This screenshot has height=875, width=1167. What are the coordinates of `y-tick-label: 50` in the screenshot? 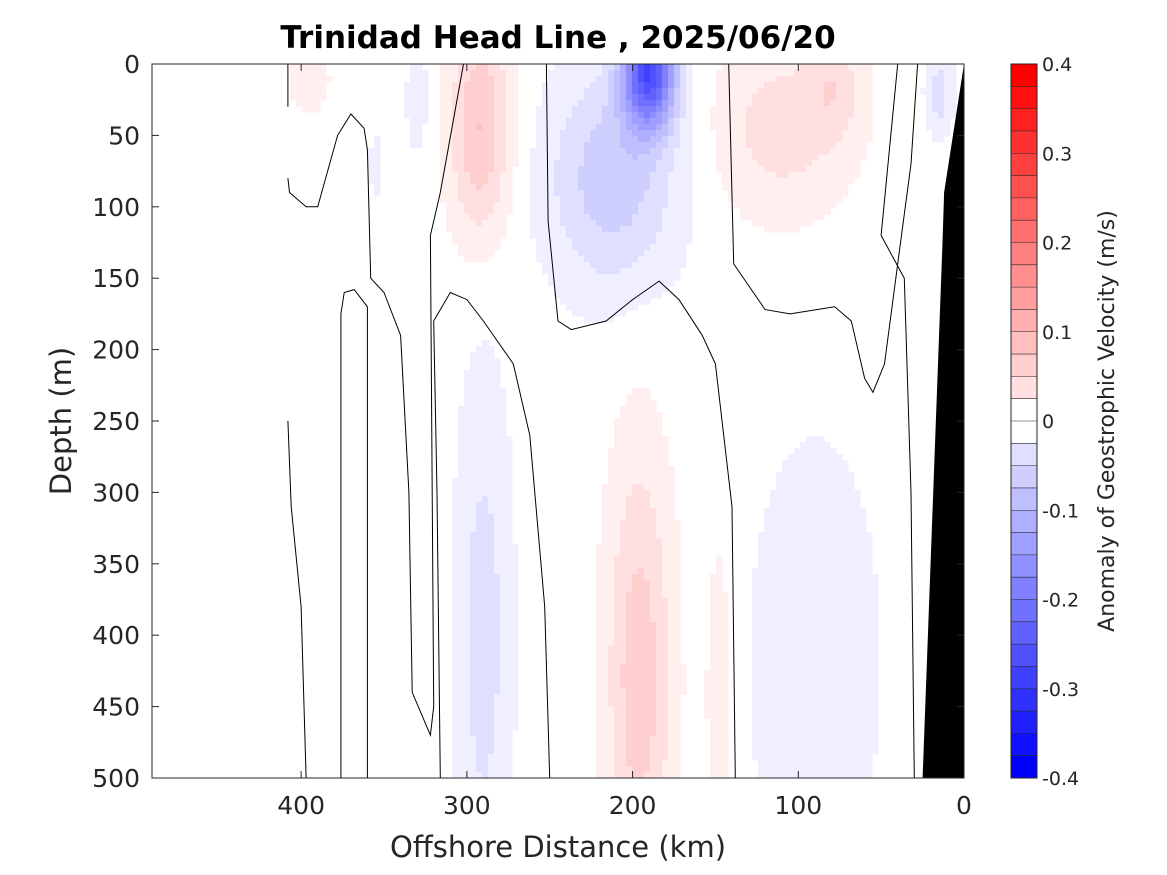 It's located at (124, 135).